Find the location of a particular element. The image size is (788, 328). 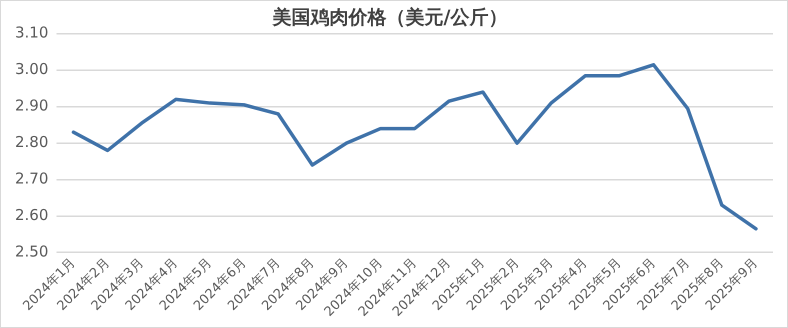

chart-title: 美国鸡肉价格（美元/公斤） is located at coordinates (390, 17).